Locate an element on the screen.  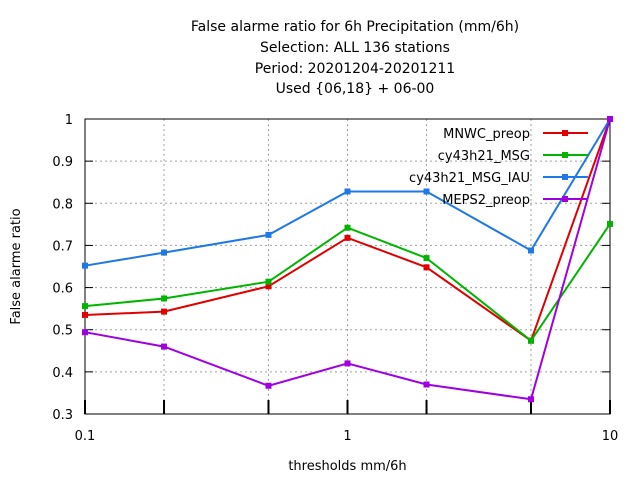
x-axis-label: thresholds mm/6h is located at coordinates (347, 466).